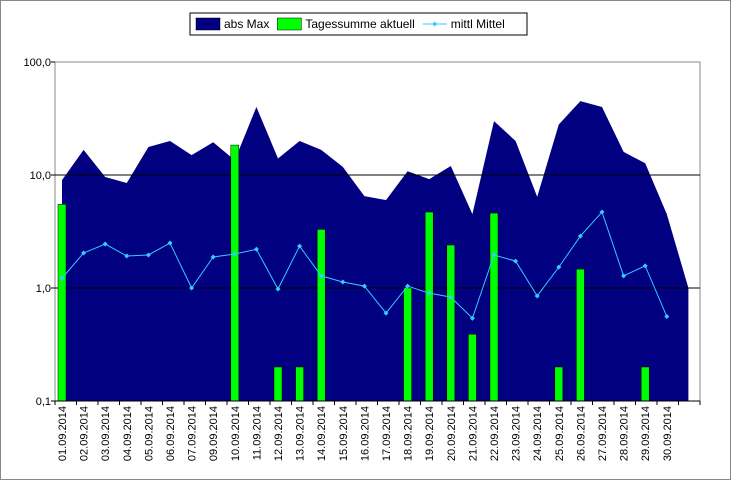 The height and width of the screenshot is (480, 731). What do you see at coordinates (85, 433) in the screenshot?
I see `x-tick-label: 02.09.2014` at bounding box center [85, 433].